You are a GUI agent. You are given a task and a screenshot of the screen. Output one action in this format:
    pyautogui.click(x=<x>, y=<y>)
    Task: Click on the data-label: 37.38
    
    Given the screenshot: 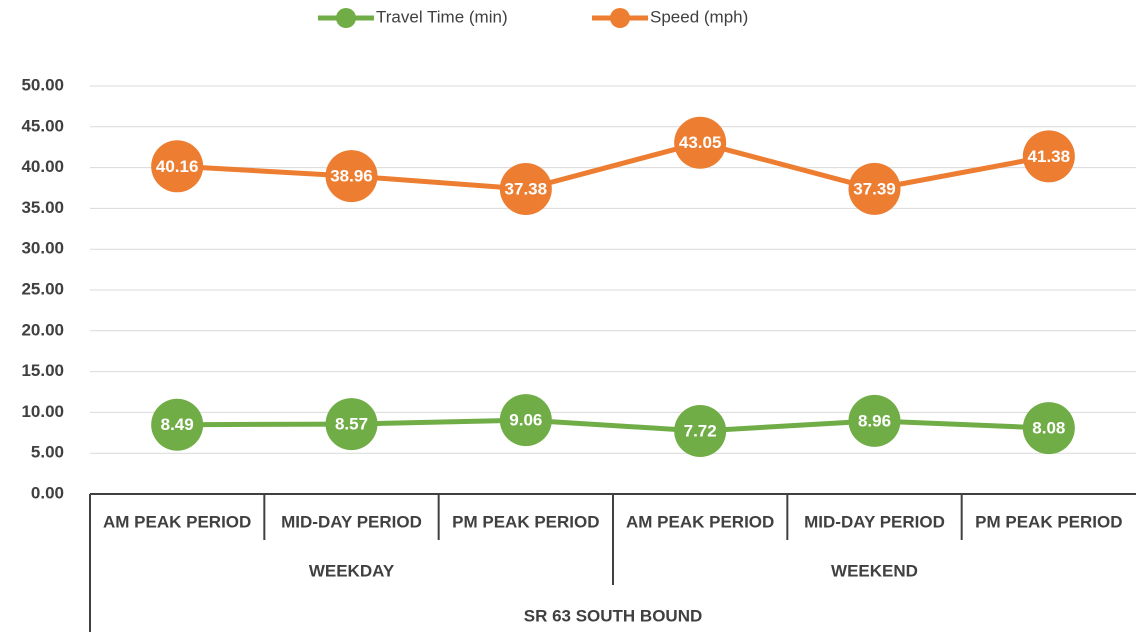 What is the action you would take?
    pyautogui.click(x=526, y=188)
    